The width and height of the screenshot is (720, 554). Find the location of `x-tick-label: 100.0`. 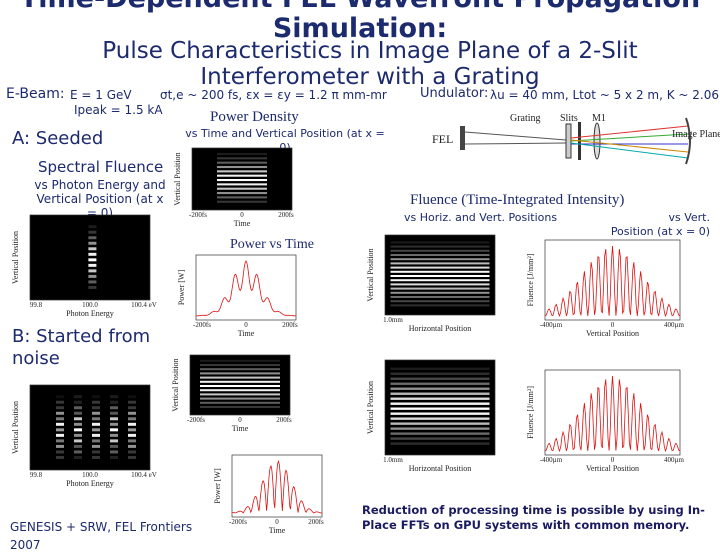

x-tick-label: 100.0 is located at coordinates (90, 305).